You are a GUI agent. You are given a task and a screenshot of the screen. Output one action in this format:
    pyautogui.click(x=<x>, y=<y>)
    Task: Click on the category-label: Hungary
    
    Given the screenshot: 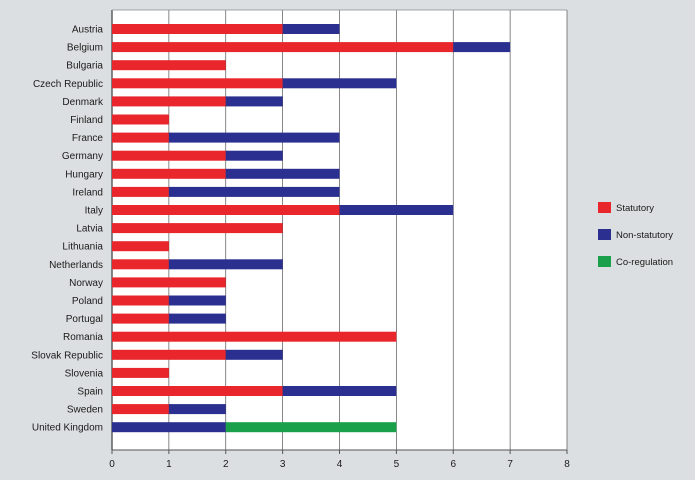 What is the action you would take?
    pyautogui.click(x=84, y=174)
    